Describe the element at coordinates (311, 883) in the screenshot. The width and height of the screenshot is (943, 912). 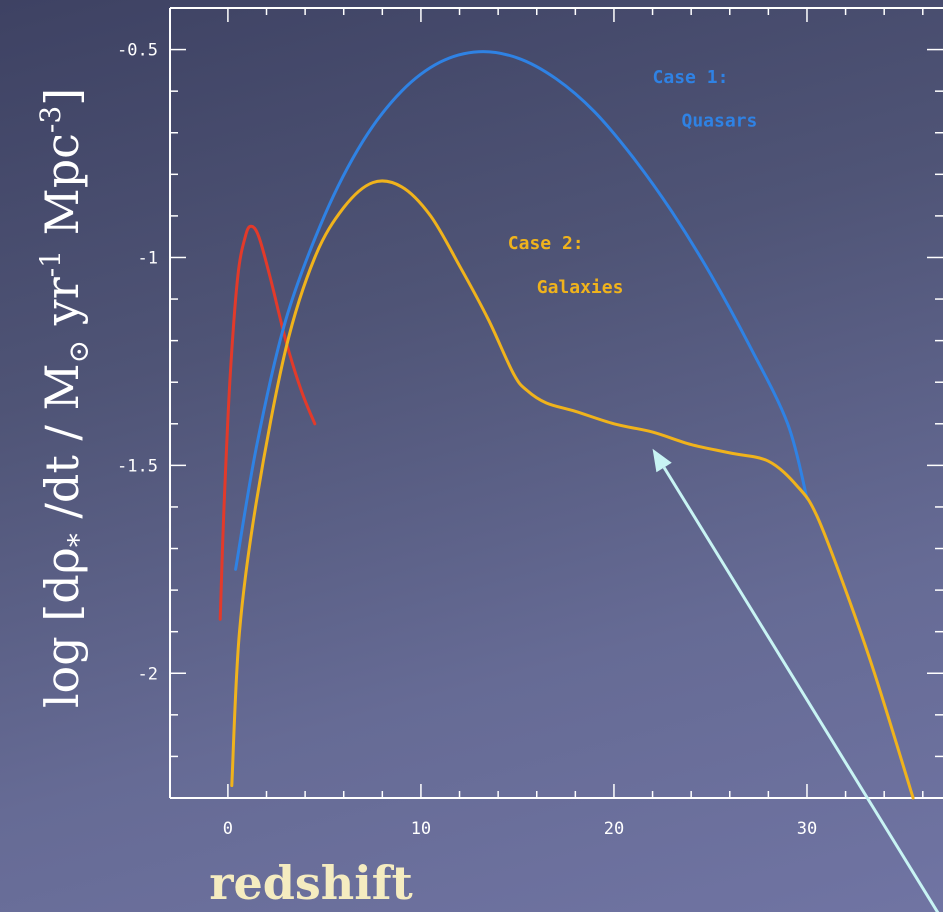
I see `x-axis-title: redshift` at that location.